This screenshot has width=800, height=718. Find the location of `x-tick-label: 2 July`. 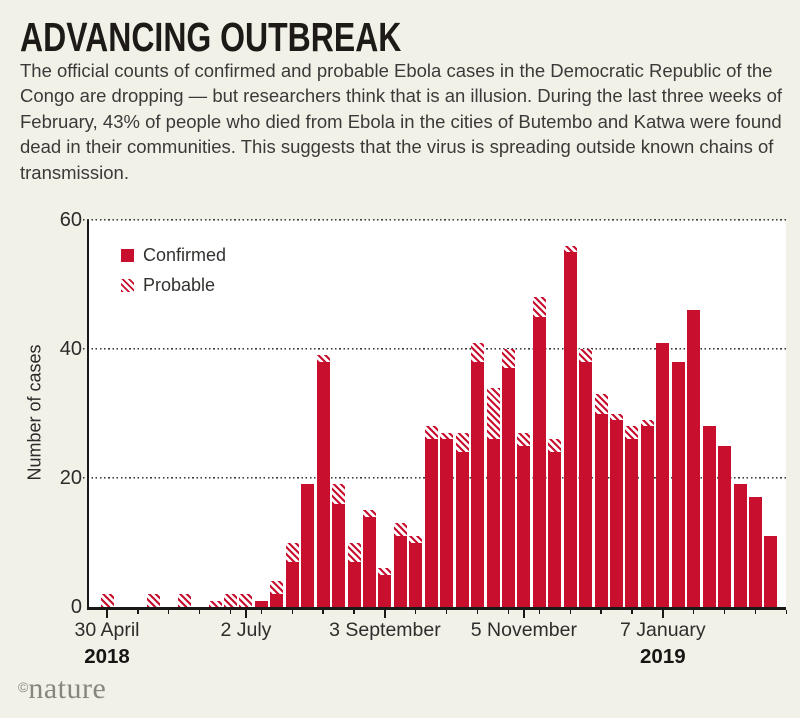

x-tick-label: 2 July is located at coordinates (246, 630).